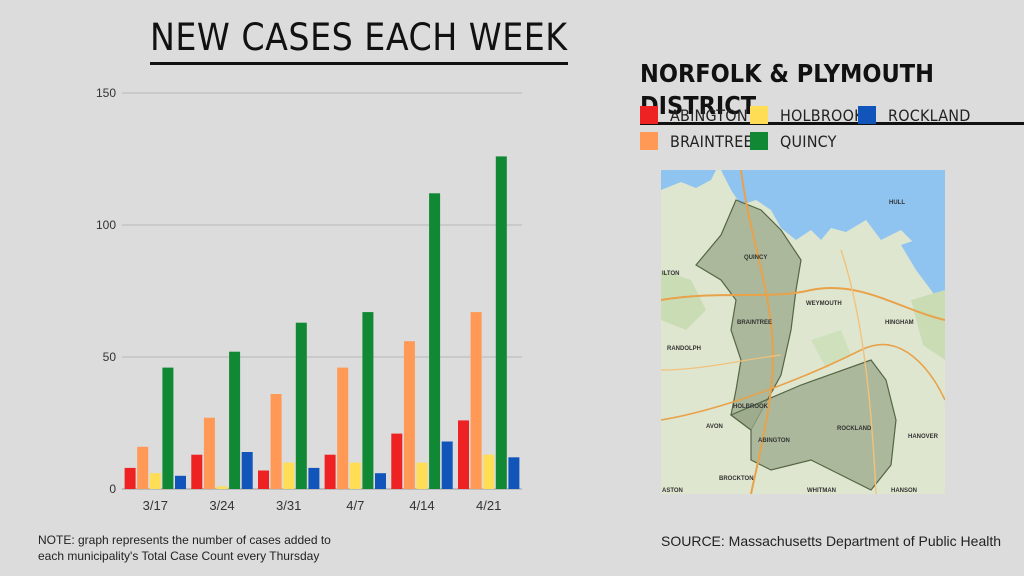 The image size is (1024, 576). What do you see at coordinates (110, 357) in the screenshot?
I see `y-tick-label: 50` at bounding box center [110, 357].